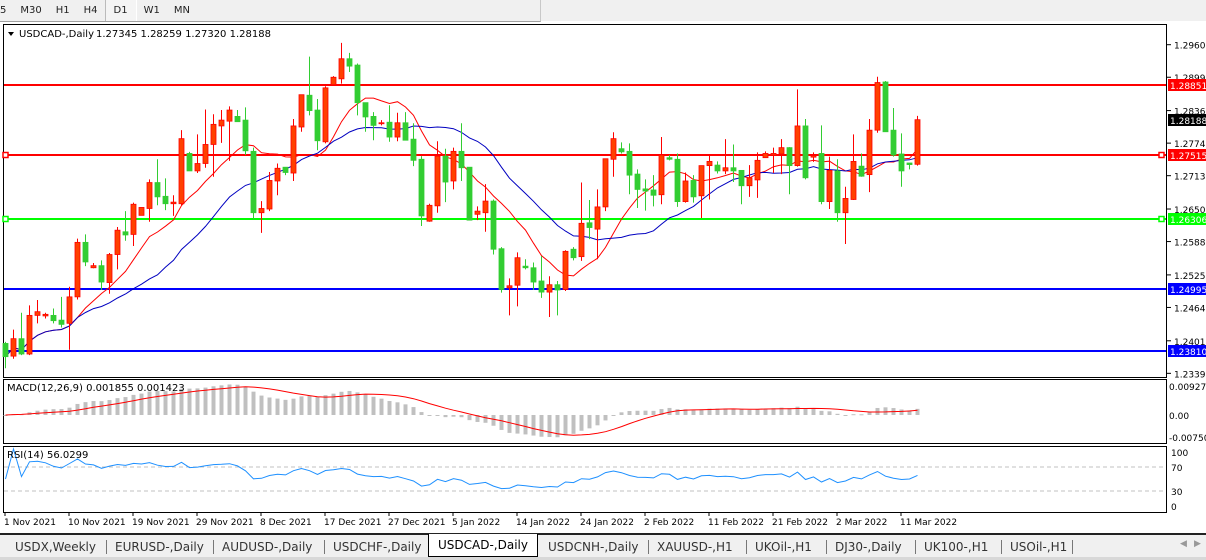 The image size is (1206, 560). Describe the element at coordinates (1190, 47) in the screenshot. I see `price-tick-label: 1.29605` at that location.